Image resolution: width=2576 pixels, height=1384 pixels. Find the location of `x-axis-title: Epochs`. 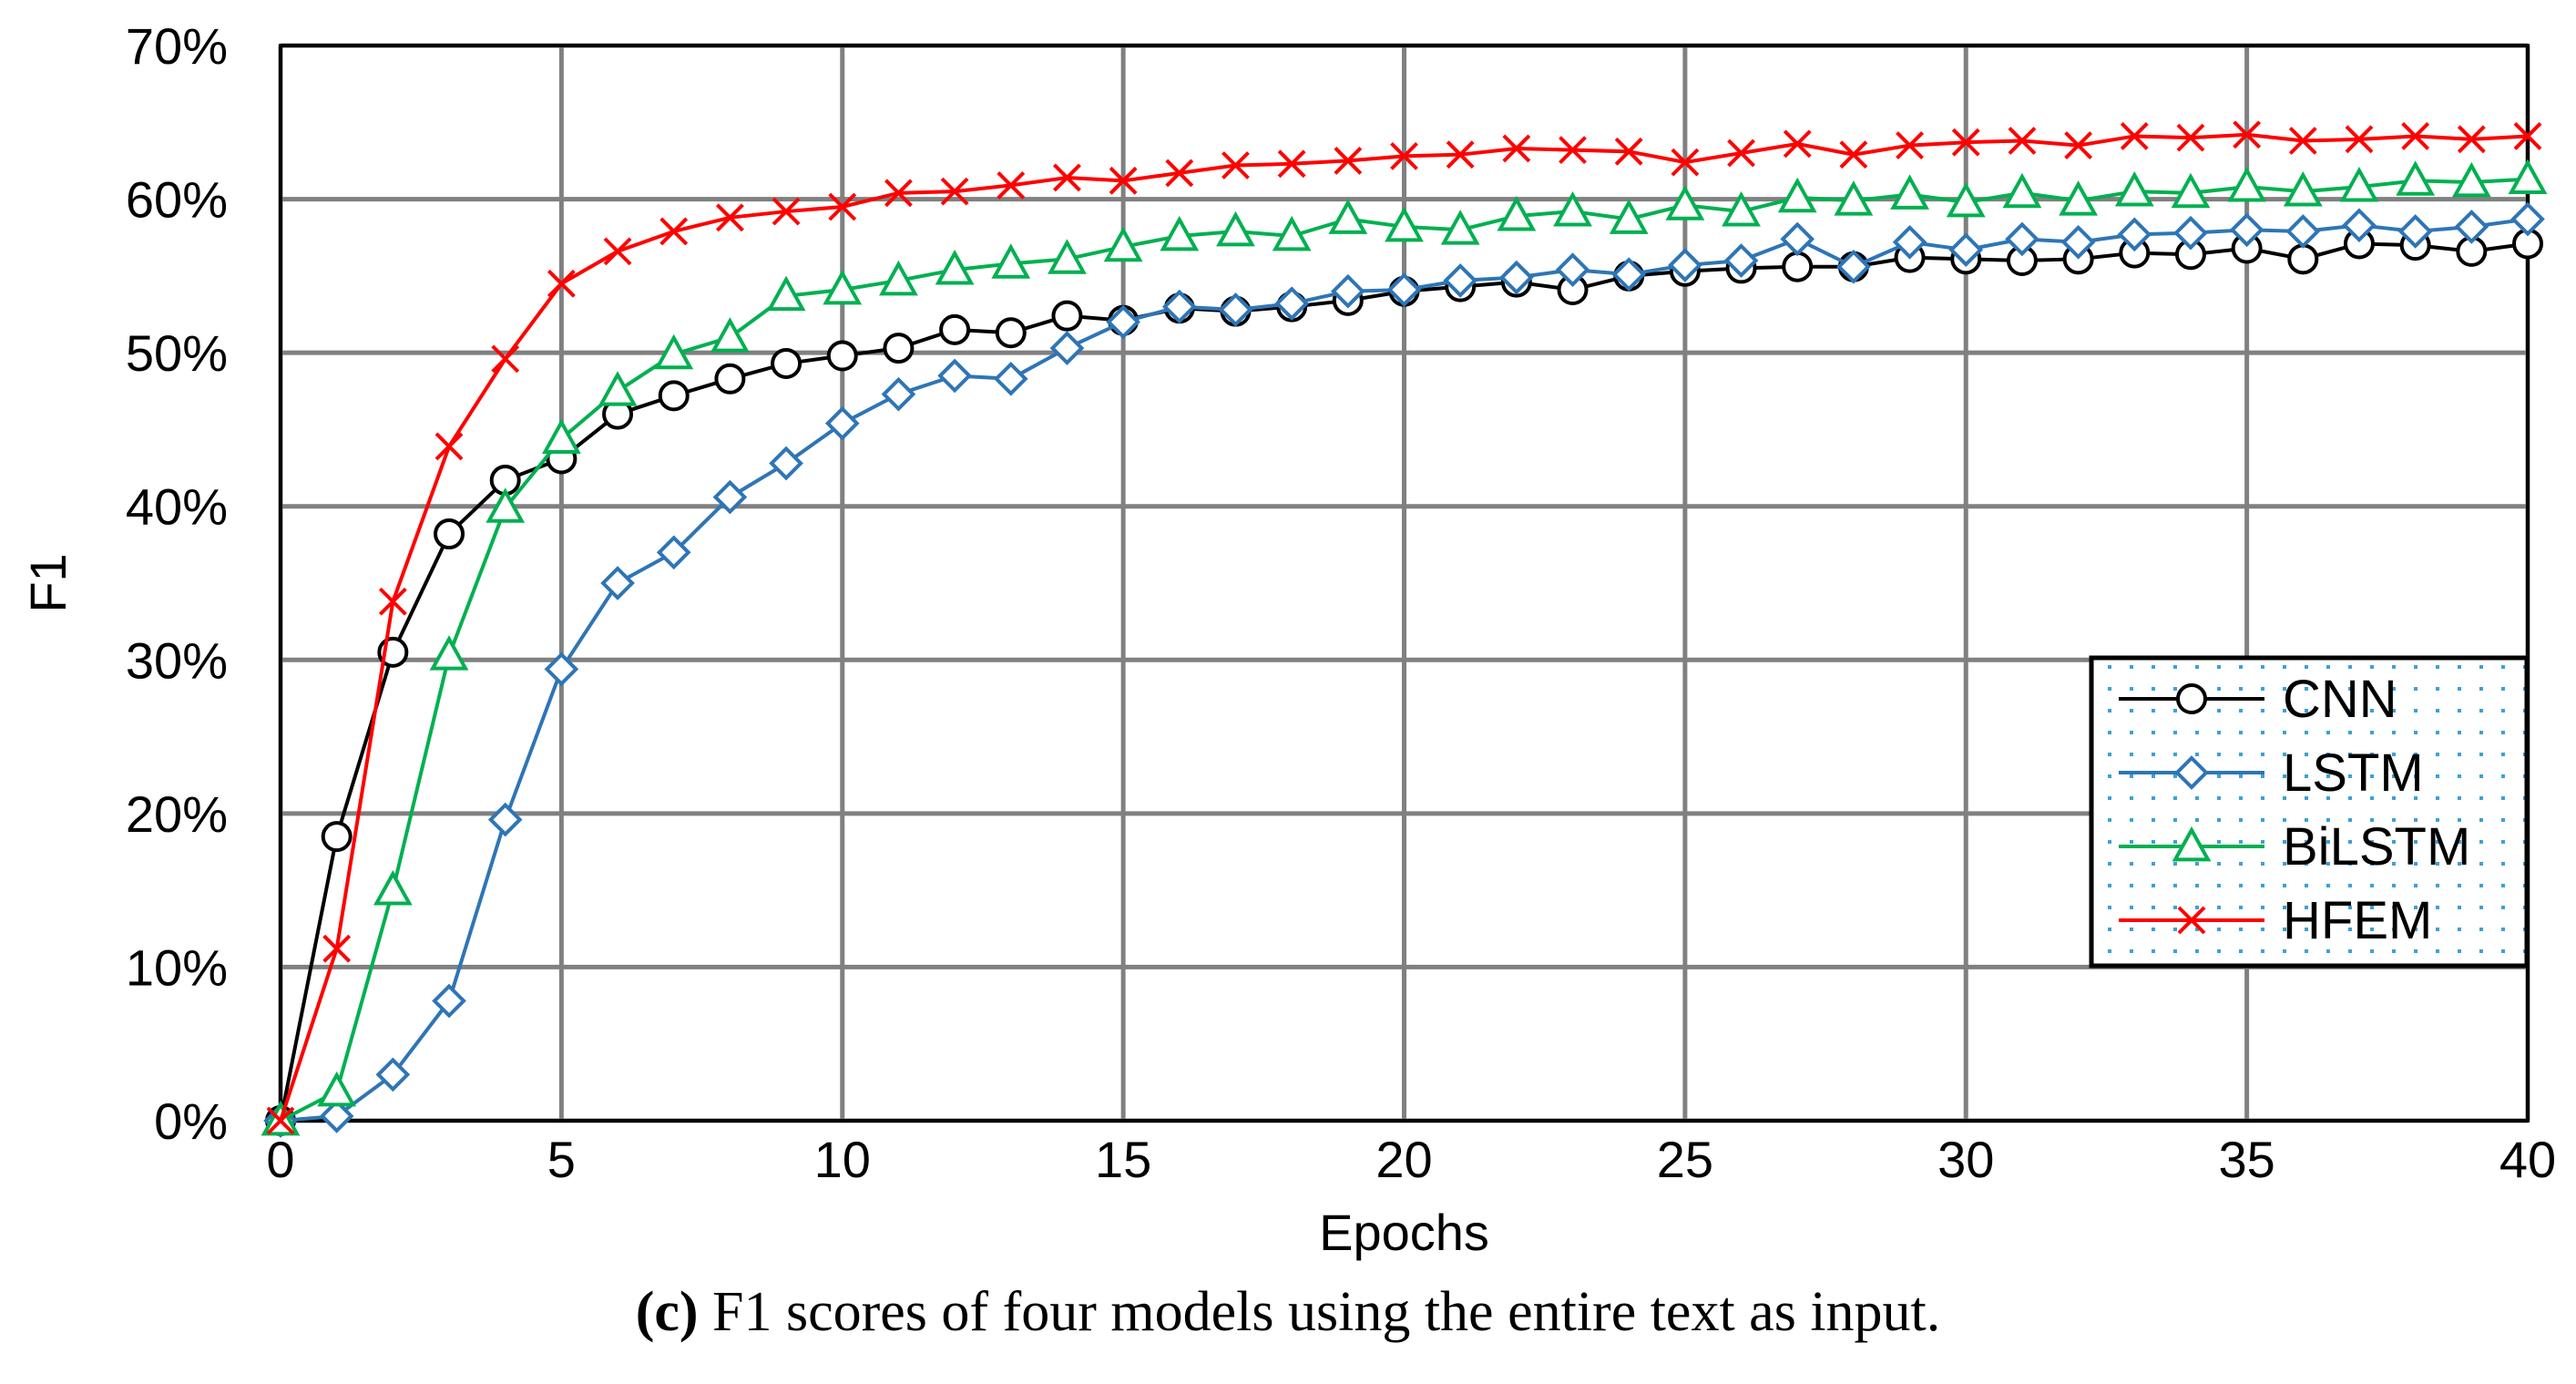

x-axis-title: Epochs is located at coordinates (1404, 1232).